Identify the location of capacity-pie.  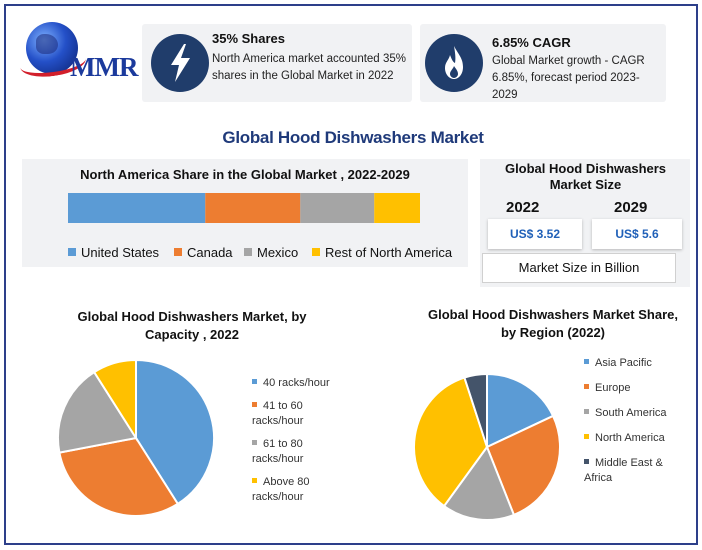
(136, 437).